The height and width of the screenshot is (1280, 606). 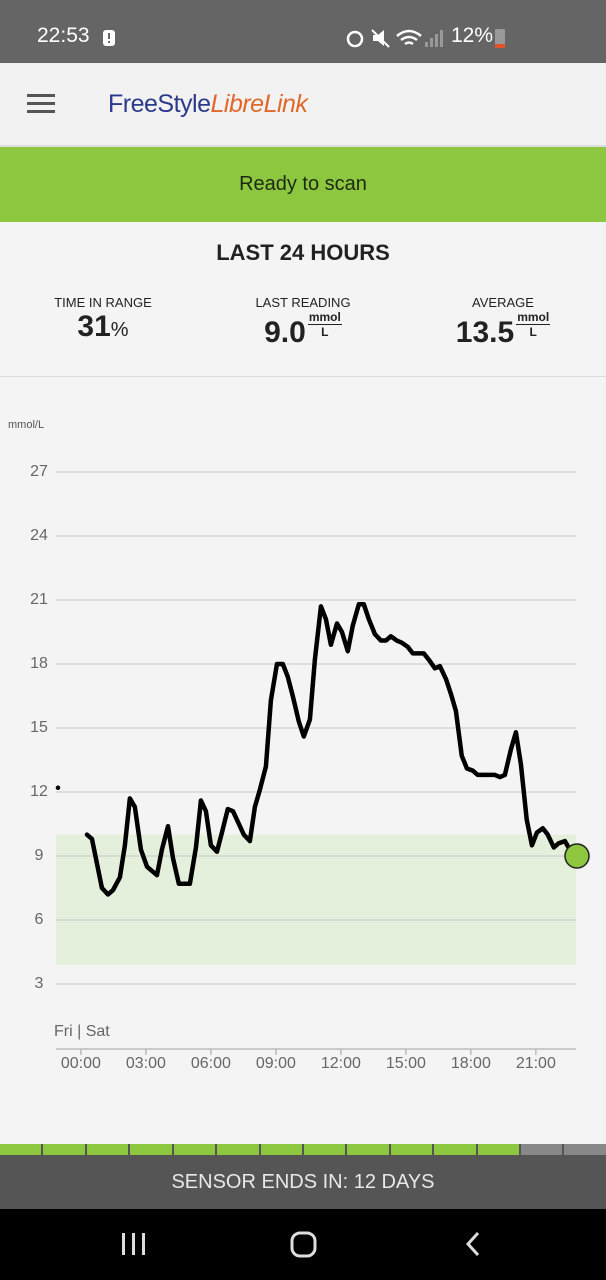 I want to click on y-tick-label: 24, so click(x=39, y=535).